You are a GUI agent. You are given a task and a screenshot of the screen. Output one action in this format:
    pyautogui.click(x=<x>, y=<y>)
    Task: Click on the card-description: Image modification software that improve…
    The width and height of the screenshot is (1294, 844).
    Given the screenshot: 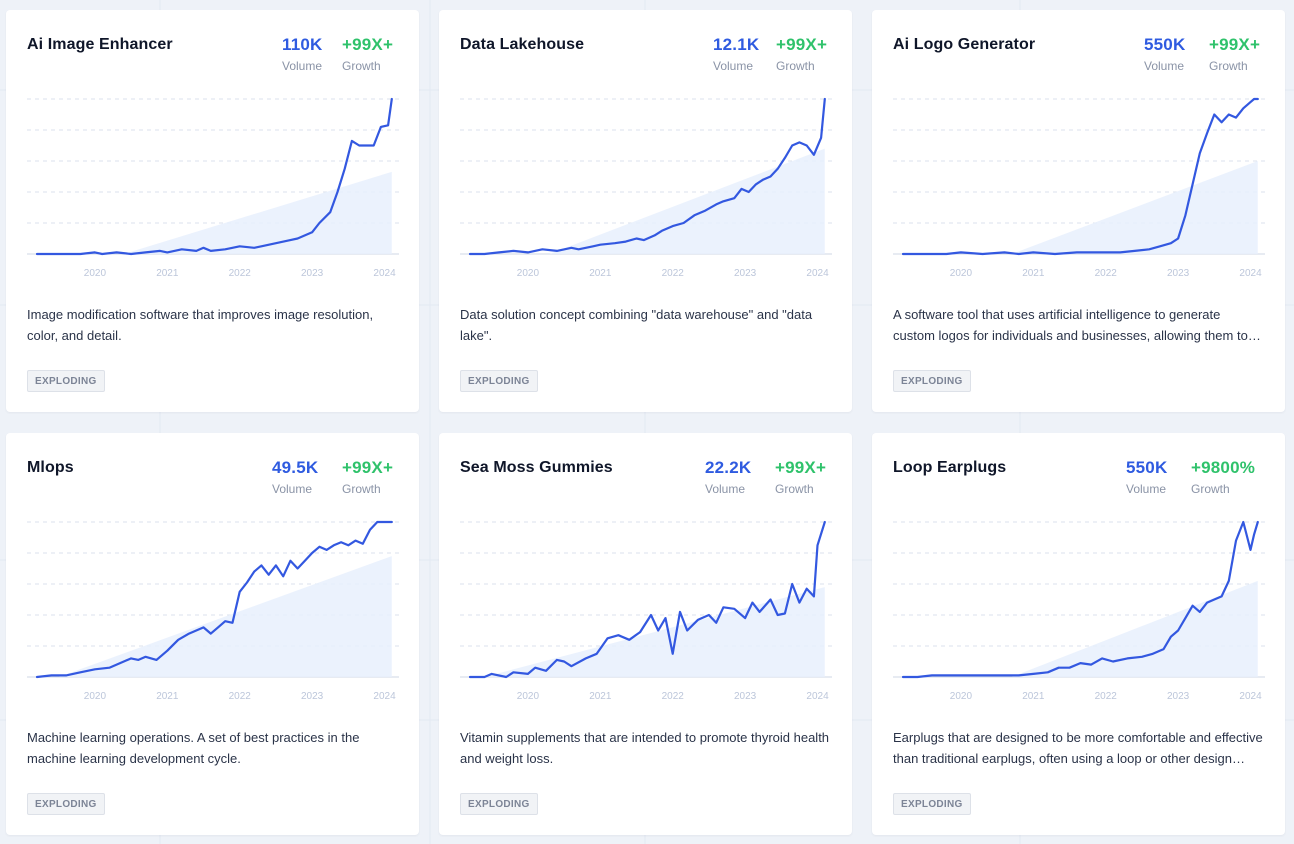 What is the action you would take?
    pyautogui.click(x=200, y=325)
    